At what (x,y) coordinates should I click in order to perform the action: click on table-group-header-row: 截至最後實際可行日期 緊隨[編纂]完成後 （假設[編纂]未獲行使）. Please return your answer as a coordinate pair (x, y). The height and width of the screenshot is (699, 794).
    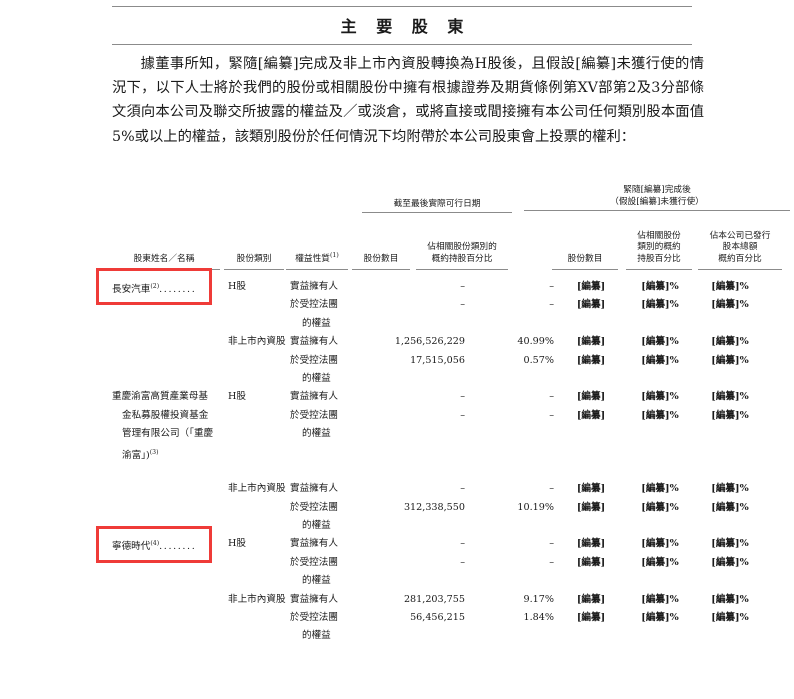
    Looking at the image, I should click on (445, 201).